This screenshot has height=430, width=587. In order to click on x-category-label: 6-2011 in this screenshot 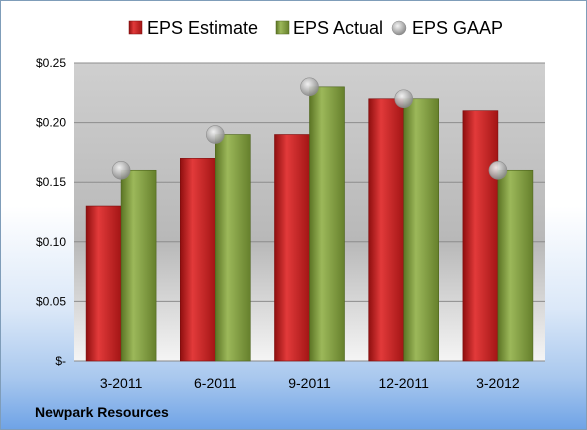, I will do `click(215, 383)`.